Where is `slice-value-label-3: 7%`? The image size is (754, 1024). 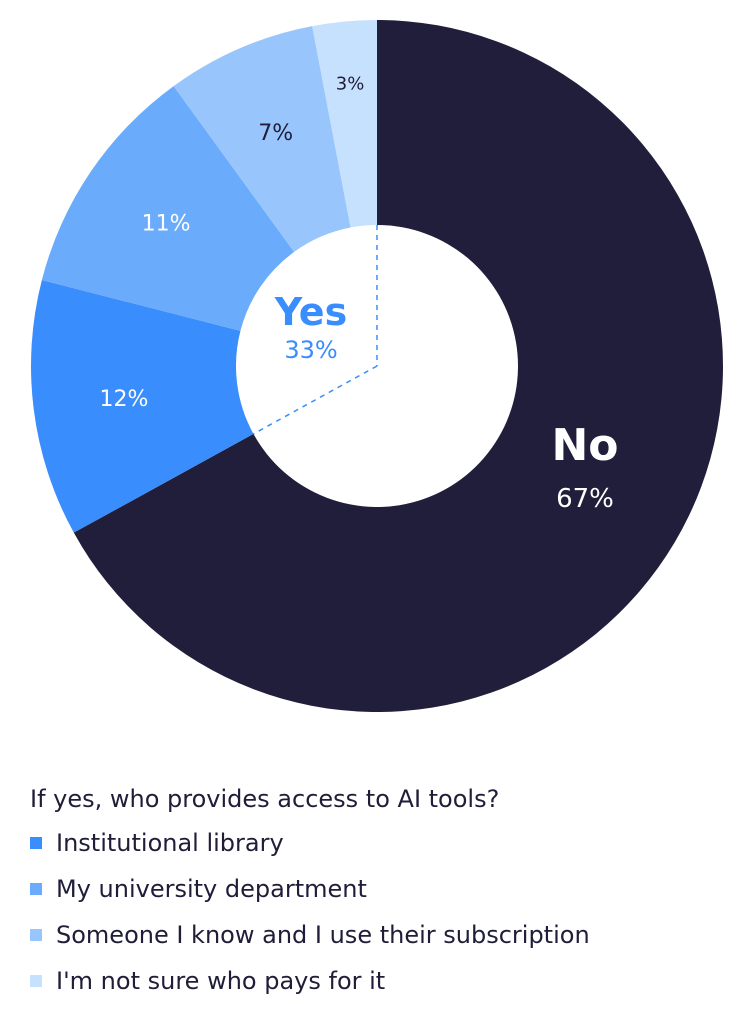 slice-value-label-3: 7% is located at coordinates (275, 133).